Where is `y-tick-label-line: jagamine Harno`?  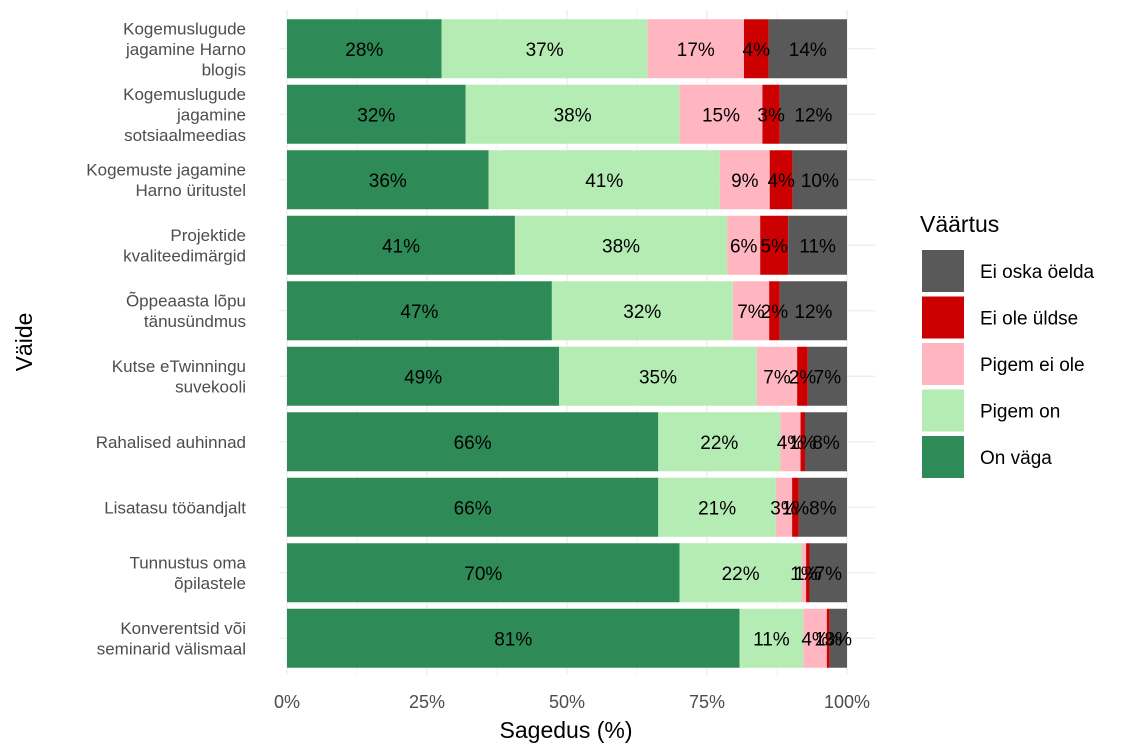
y-tick-label-line: jagamine Harno is located at coordinates (185, 49).